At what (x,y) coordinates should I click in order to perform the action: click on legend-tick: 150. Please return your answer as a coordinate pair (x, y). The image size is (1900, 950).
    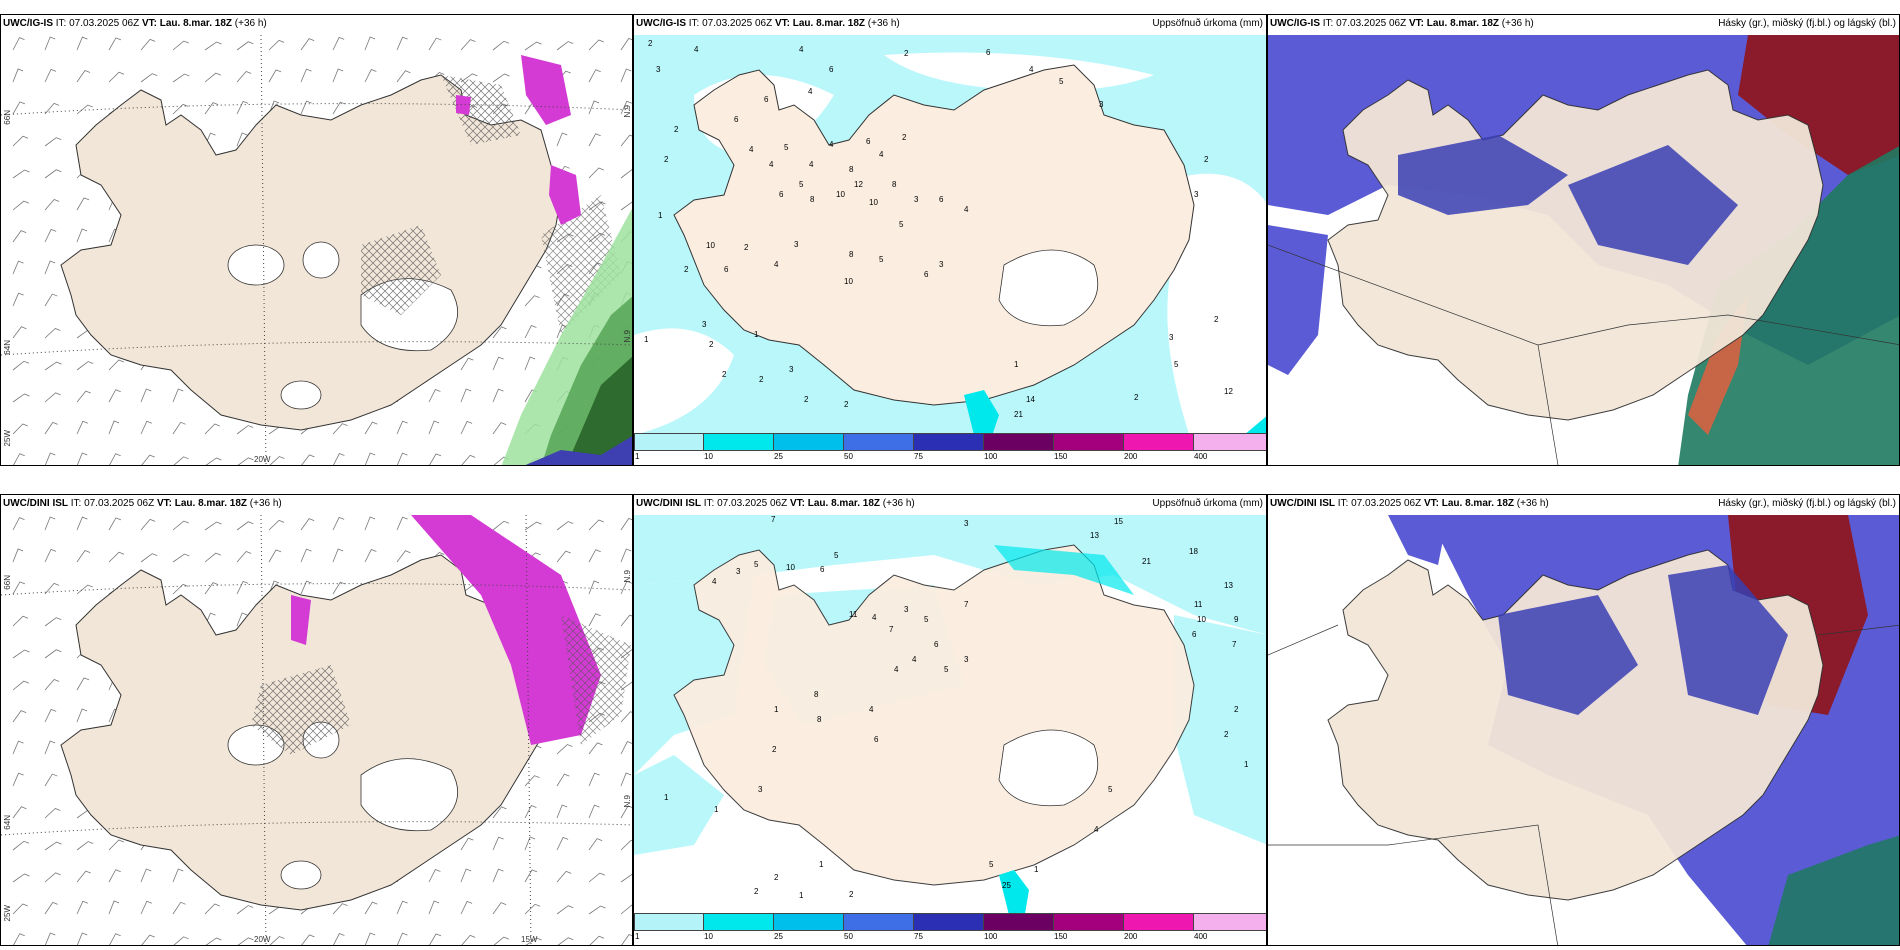
    Looking at the image, I should click on (1061, 936).